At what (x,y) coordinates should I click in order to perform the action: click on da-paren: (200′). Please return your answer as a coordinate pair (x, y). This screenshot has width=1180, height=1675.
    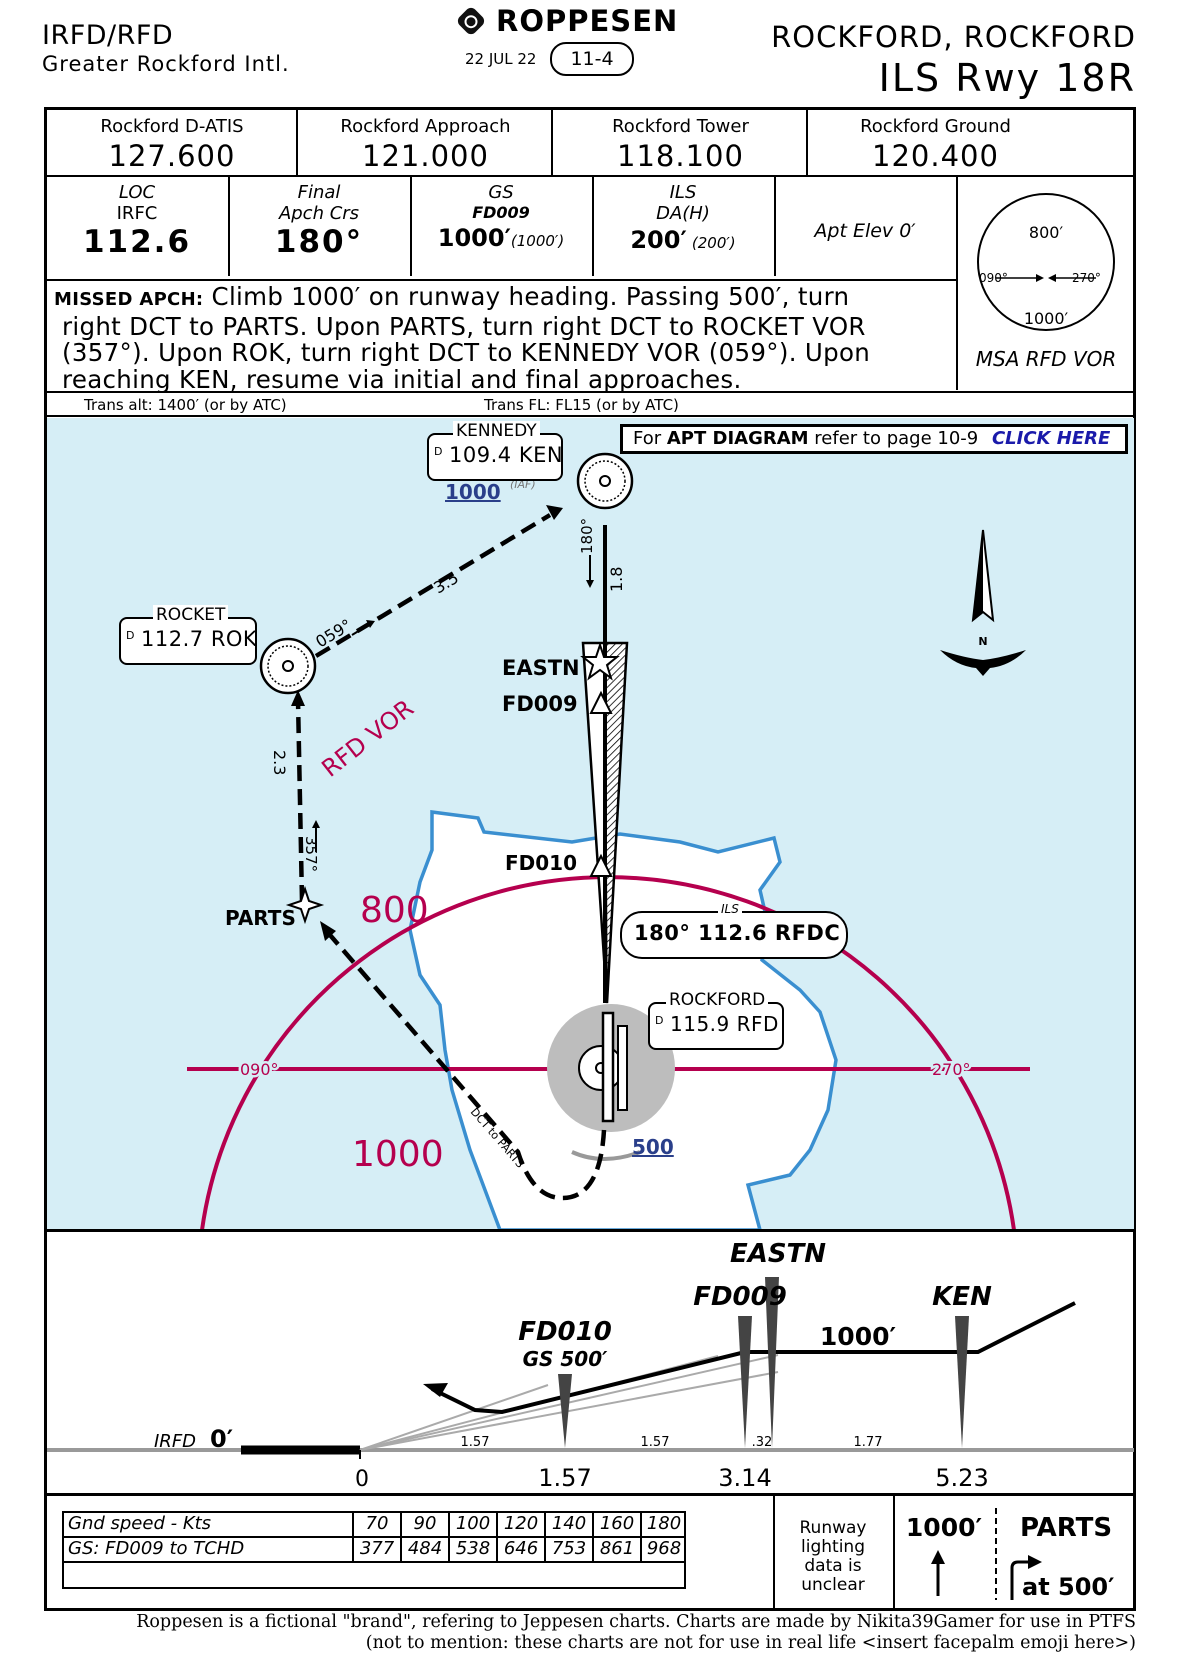
    Looking at the image, I should click on (713, 243).